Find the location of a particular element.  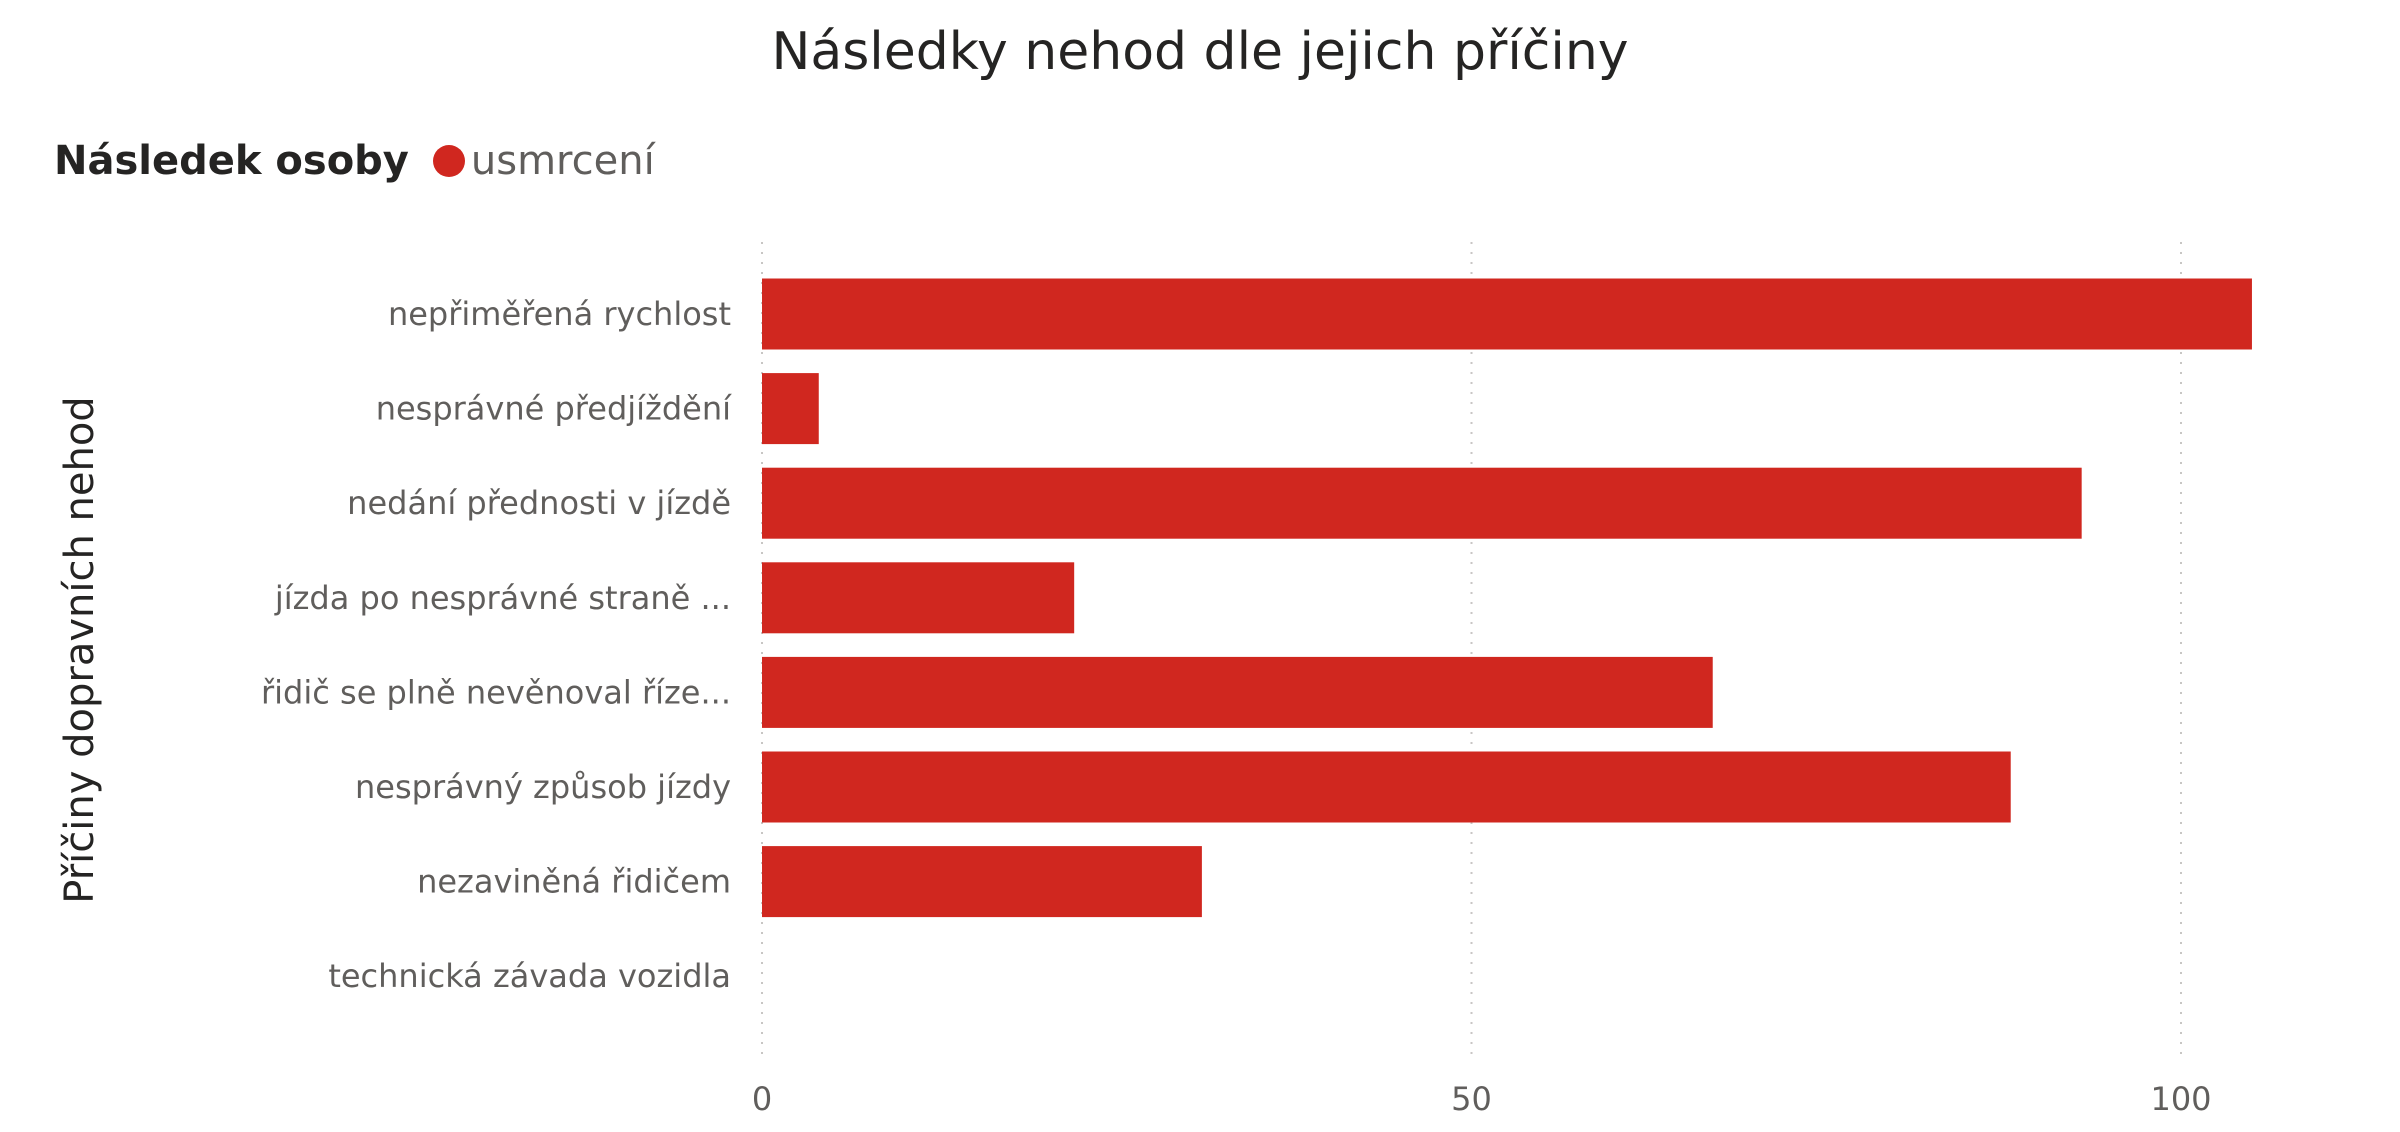

y-category-label: nedání přednosti v jízdě is located at coordinates (539, 503).